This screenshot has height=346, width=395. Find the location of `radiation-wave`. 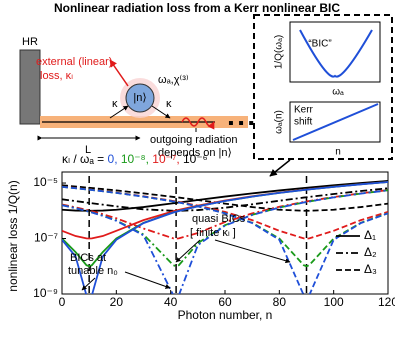

radiation-wave is located at coordinates (198, 123).